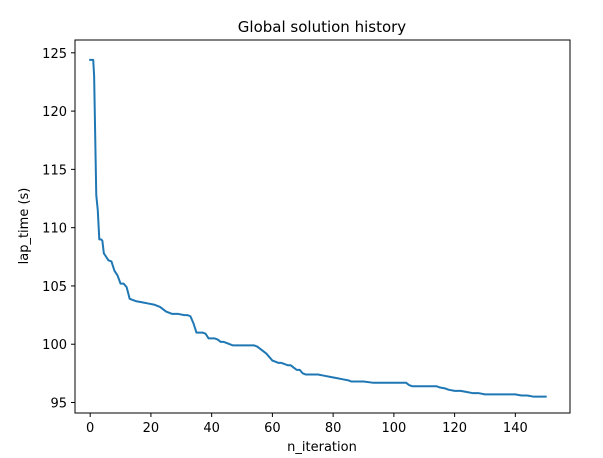 Image resolution: width=603 pixels, height=458 pixels. Describe the element at coordinates (54, 345) in the screenshot. I see `y-tick-label: 100` at that location.